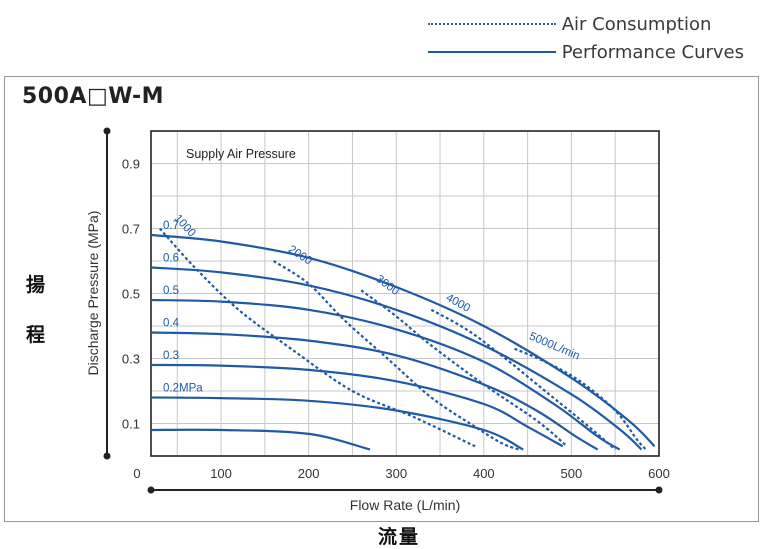  I want to click on x-tick-label: 100, so click(221, 473).